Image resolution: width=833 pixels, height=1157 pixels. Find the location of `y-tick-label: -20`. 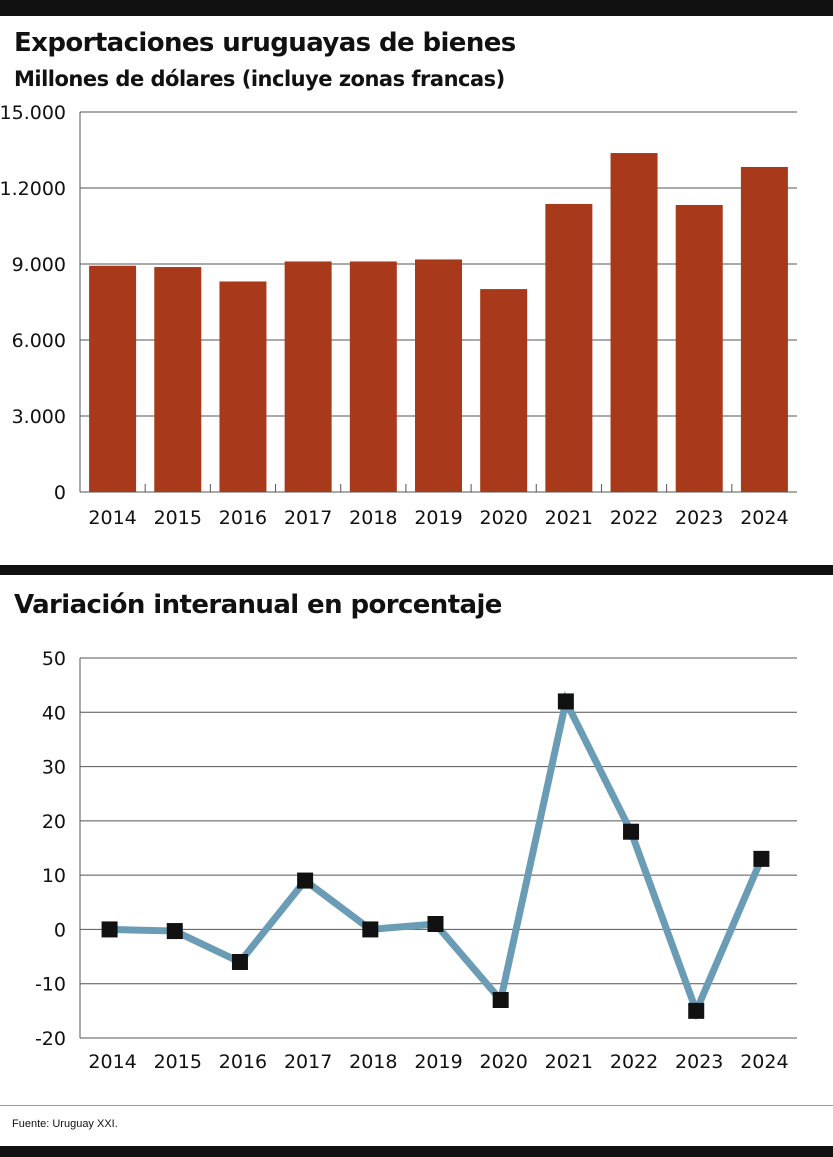

y-tick-label: -20 is located at coordinates (50, 1039).